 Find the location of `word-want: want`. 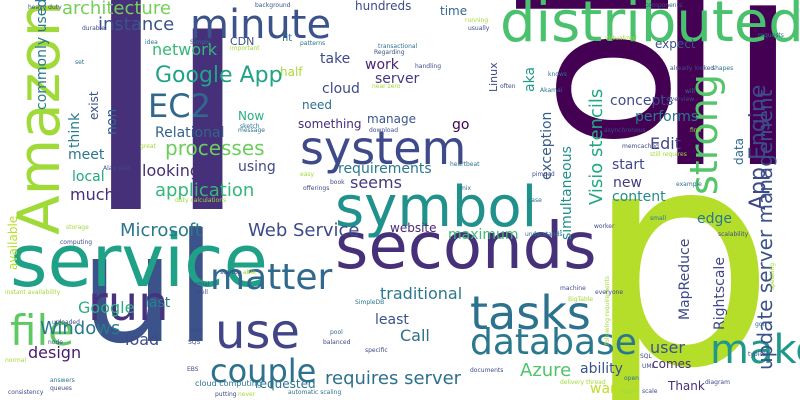

word-want: want is located at coordinates (607, 389).